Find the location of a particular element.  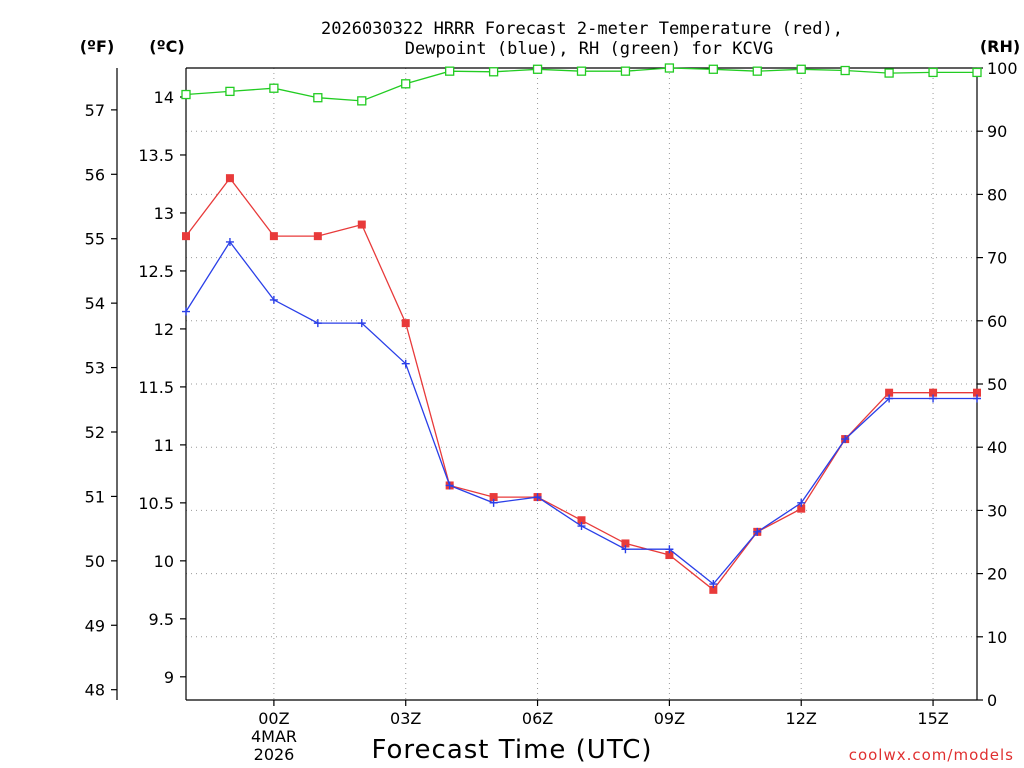

date-label-year: 2026 is located at coordinates (274, 754).